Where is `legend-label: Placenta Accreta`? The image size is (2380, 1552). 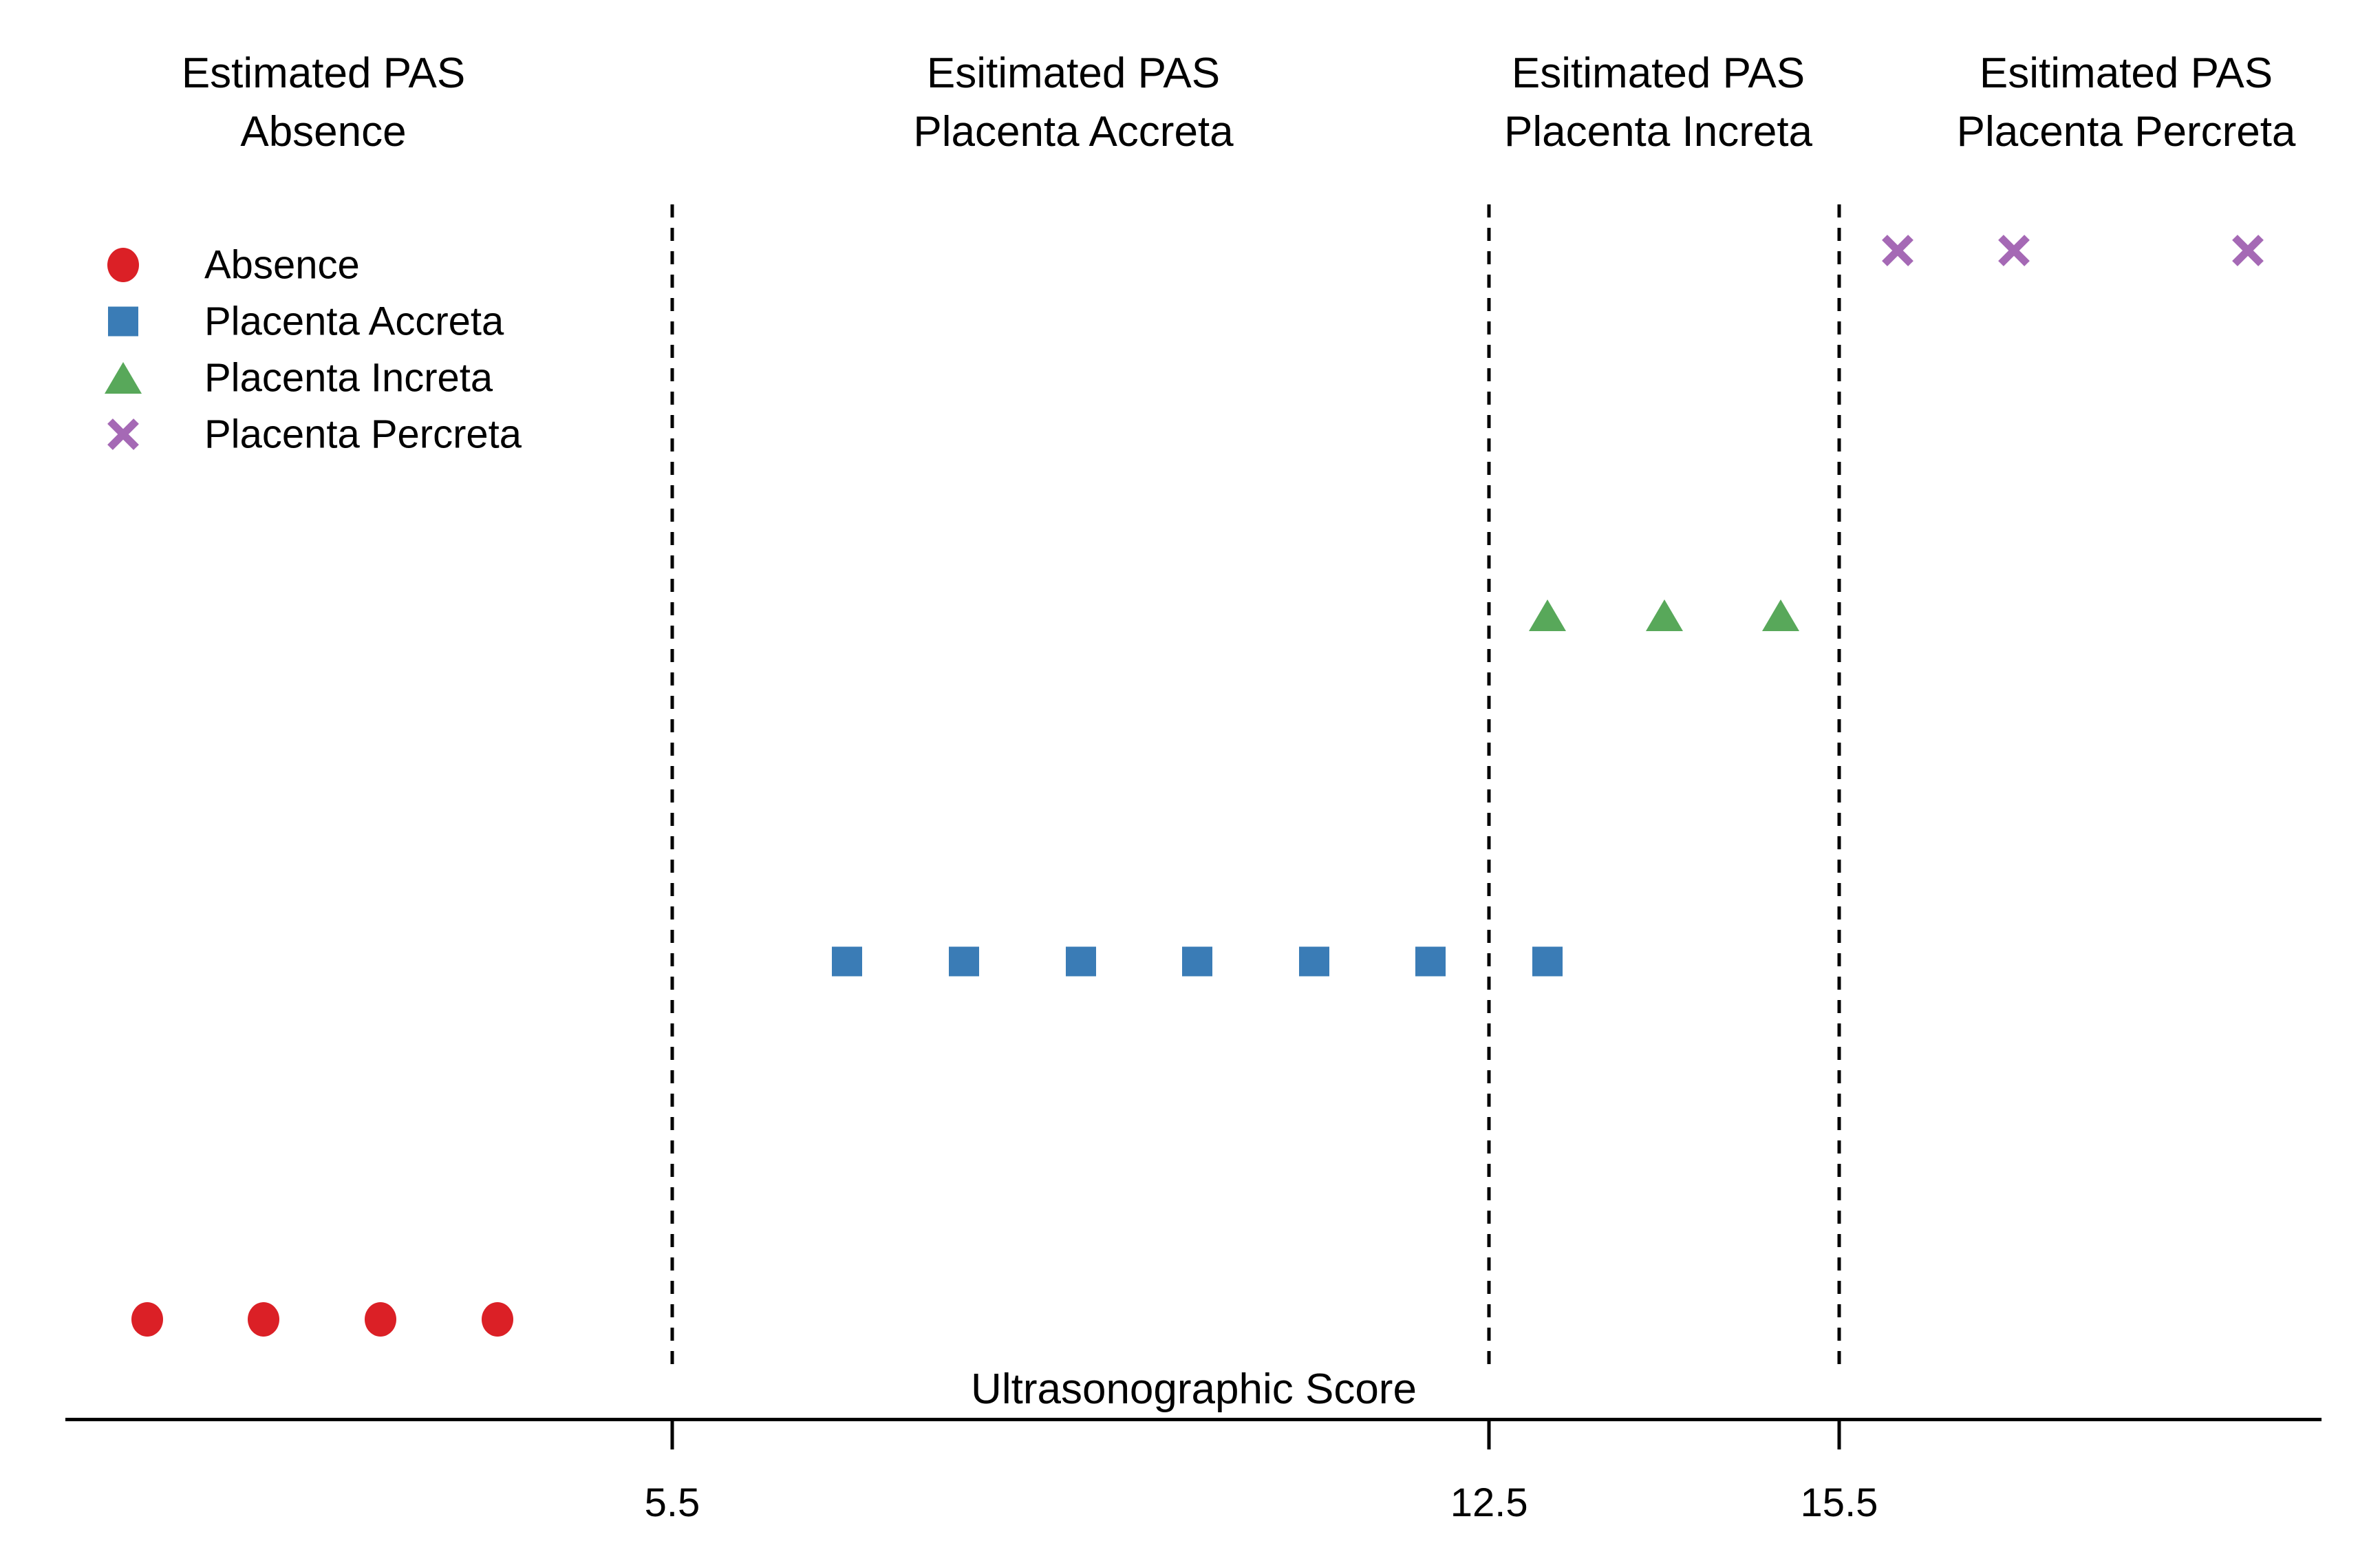 legend-label: Placenta Accreta is located at coordinates (354, 321).